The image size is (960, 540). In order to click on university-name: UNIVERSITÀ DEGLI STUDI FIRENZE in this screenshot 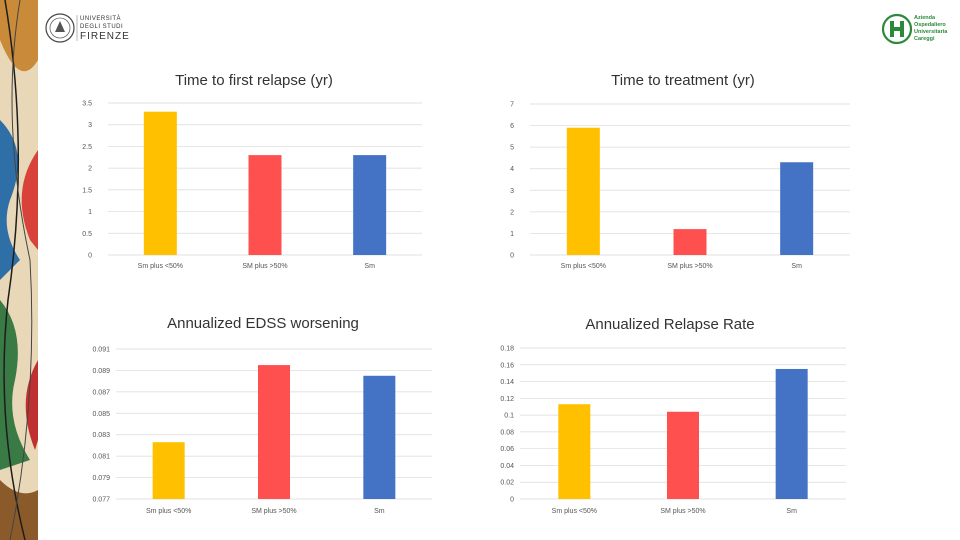, I will do `click(105, 28)`.